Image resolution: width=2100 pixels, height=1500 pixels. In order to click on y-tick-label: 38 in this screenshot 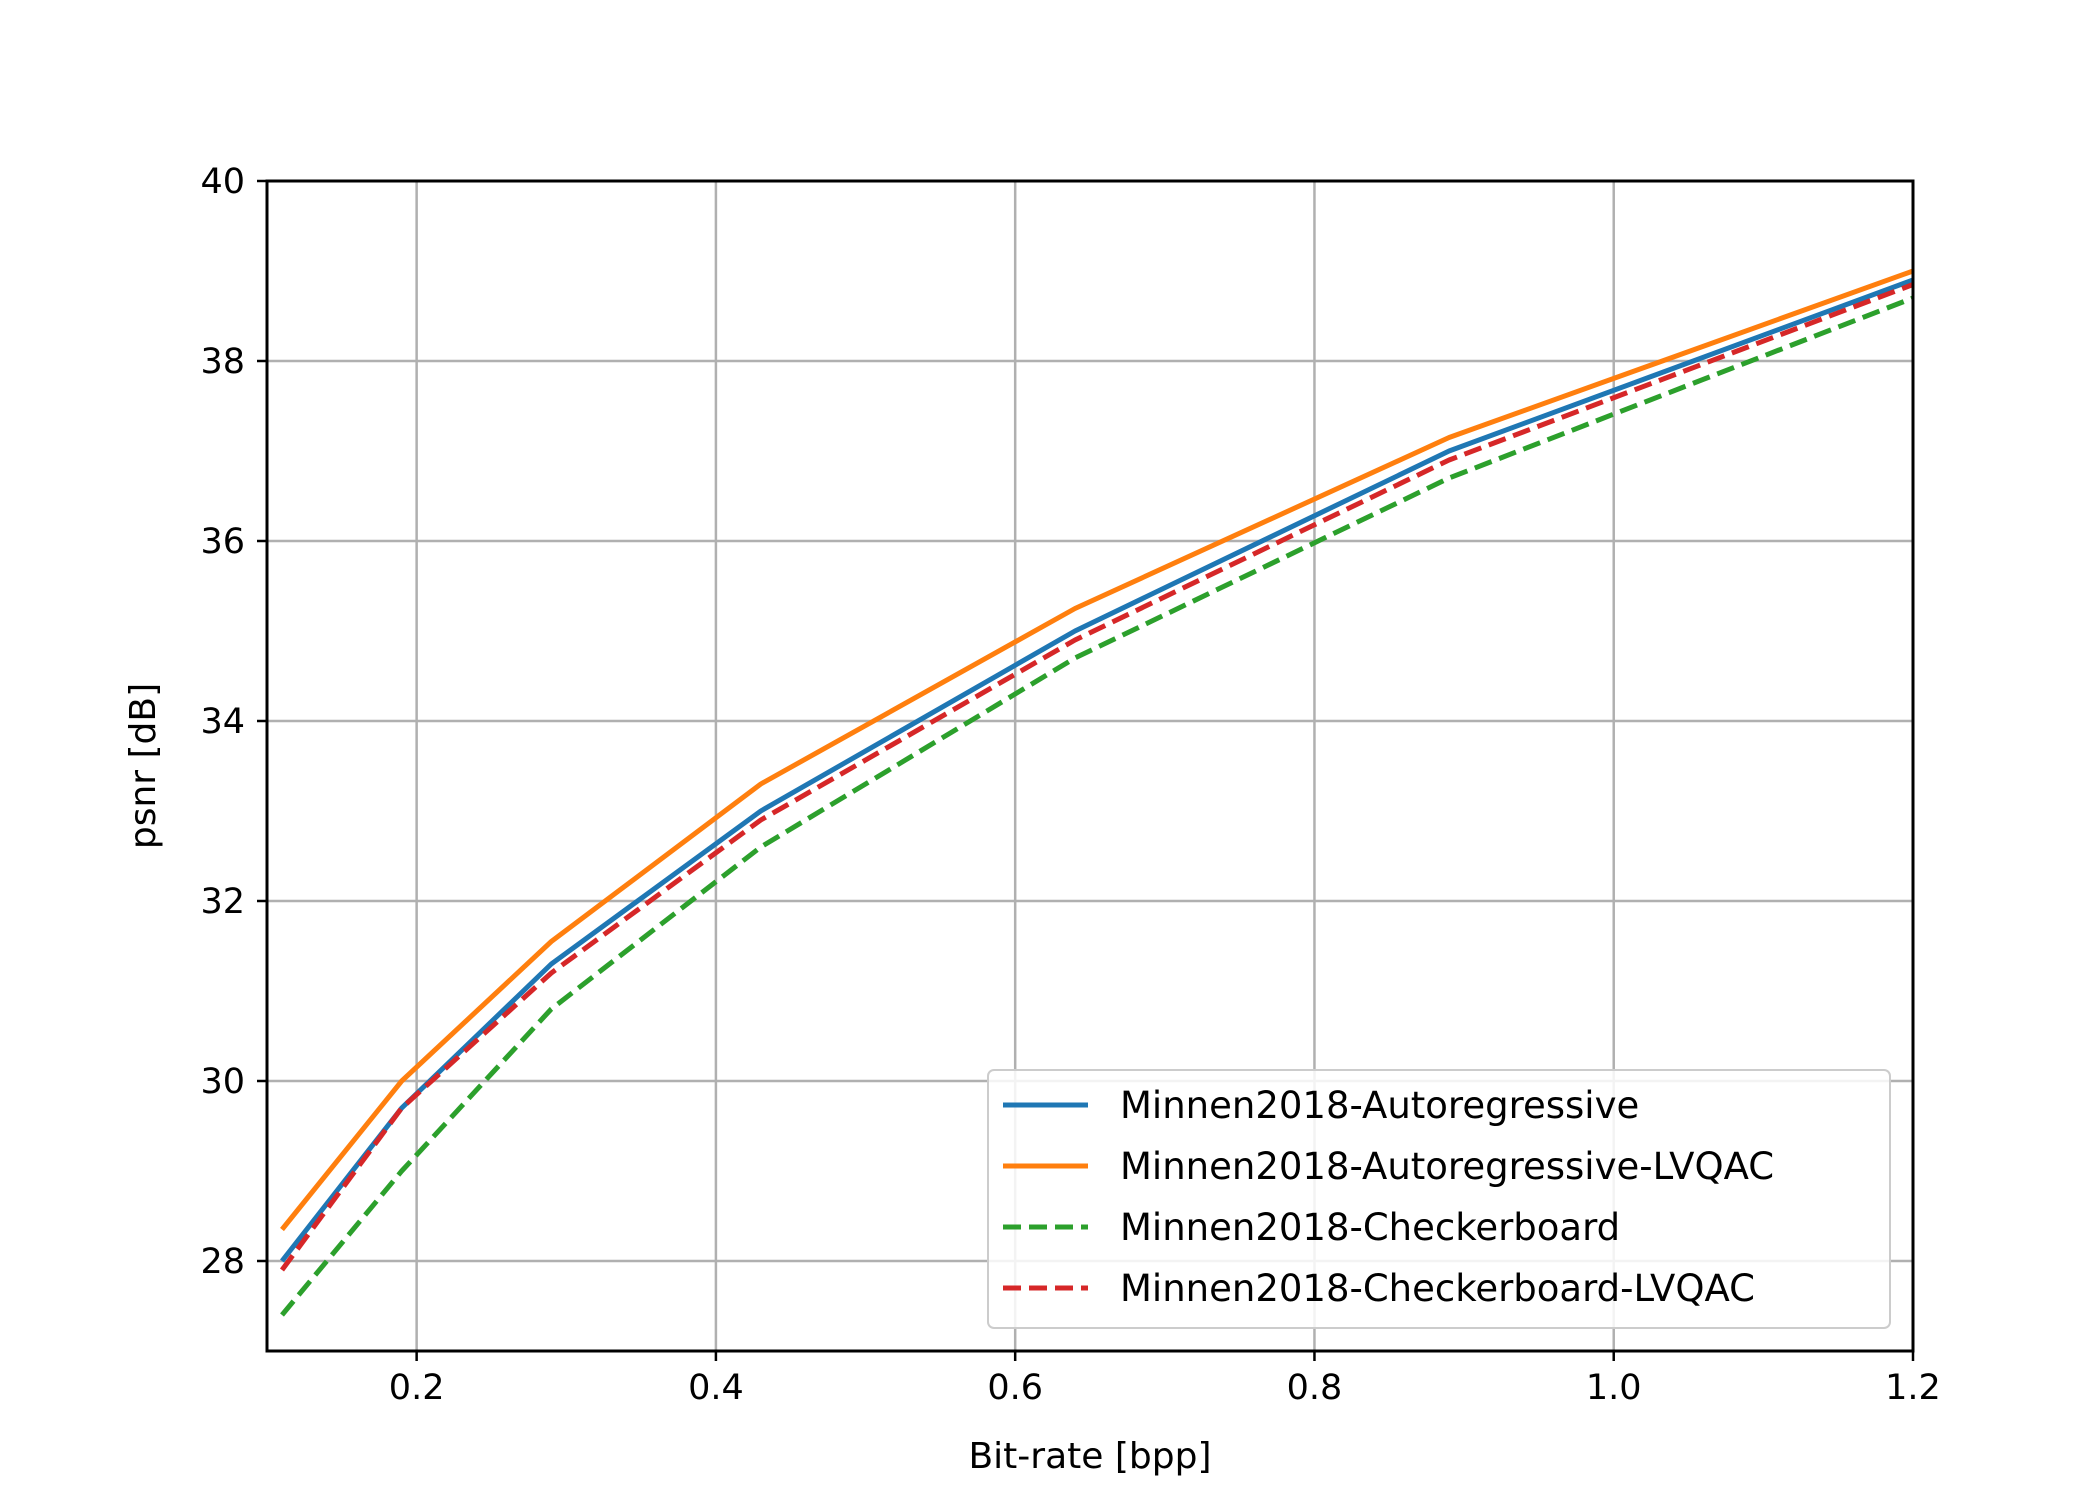, I will do `click(222, 362)`.